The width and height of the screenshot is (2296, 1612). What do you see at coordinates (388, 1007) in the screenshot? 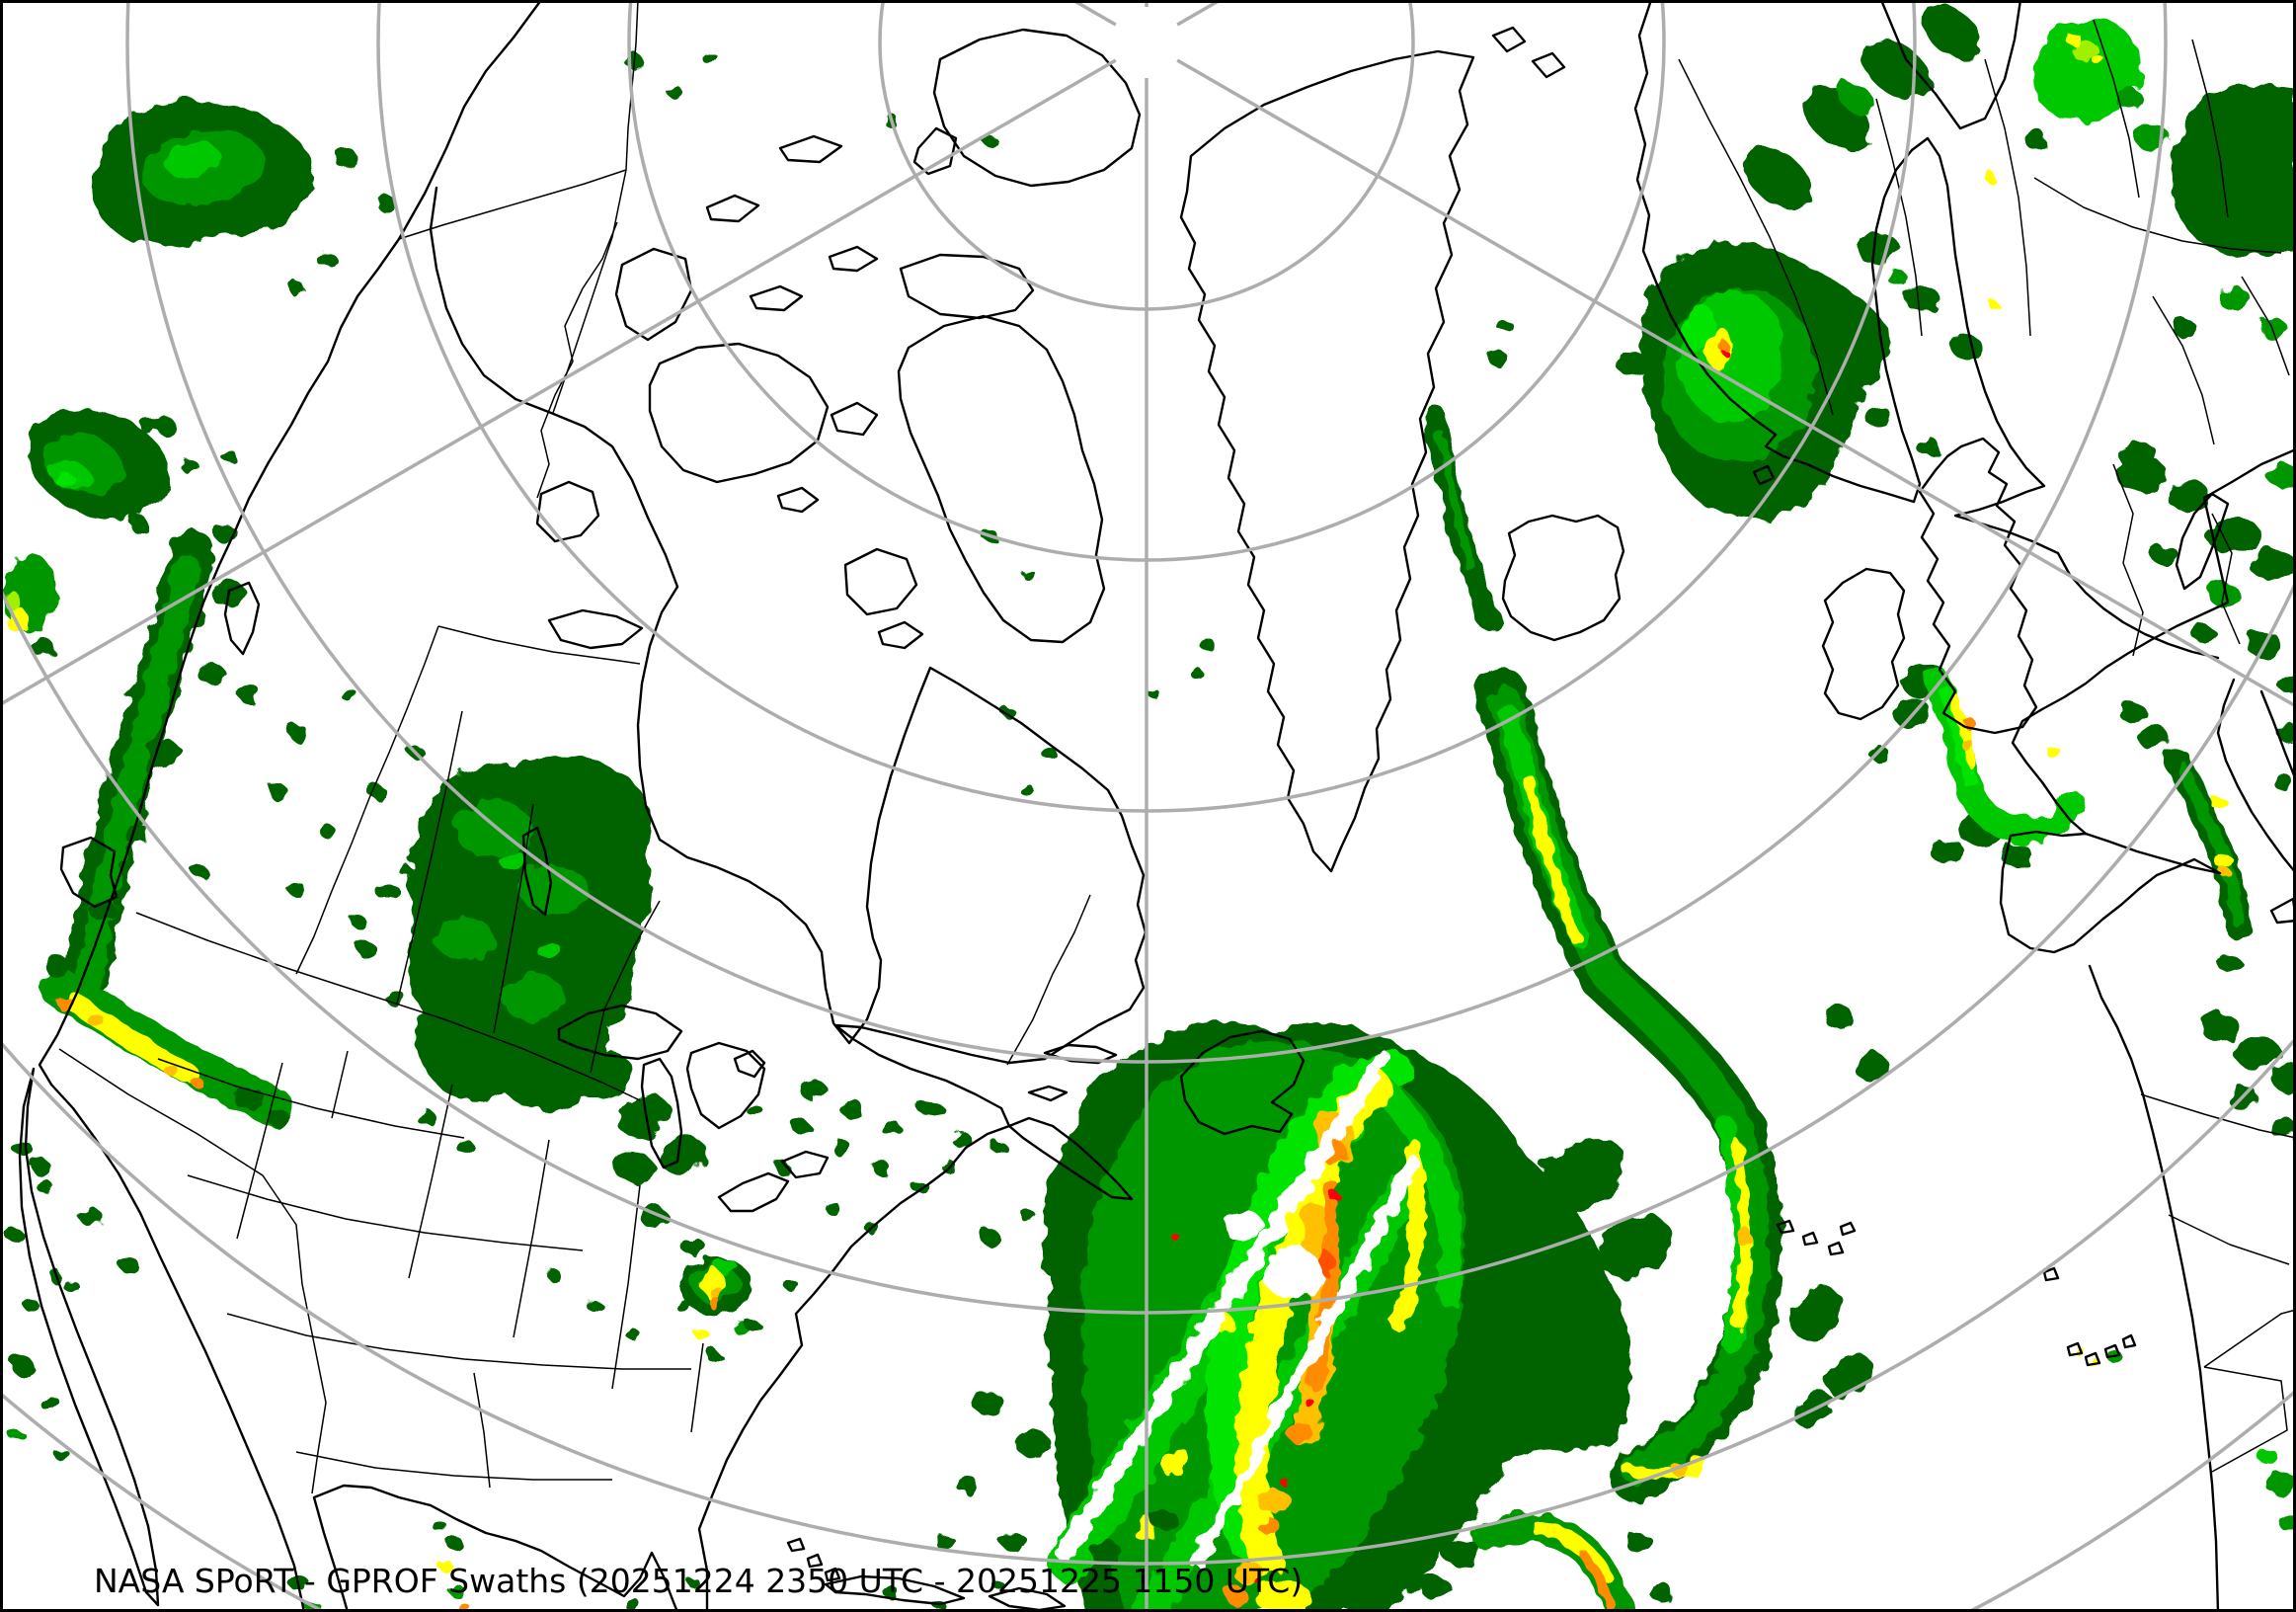
I see `border-us-canada` at bounding box center [388, 1007].